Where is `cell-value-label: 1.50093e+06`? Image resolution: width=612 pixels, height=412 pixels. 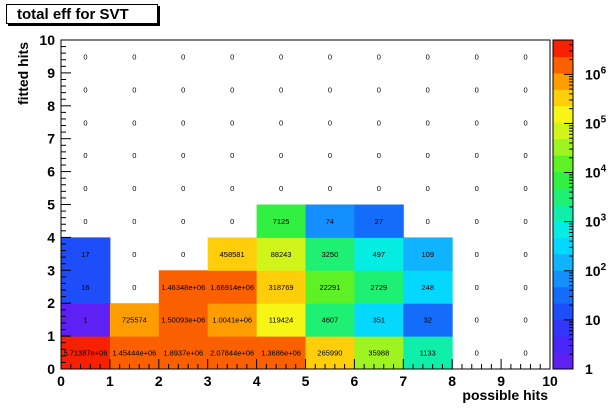 cell-value-label: 1.50093e+06 is located at coordinates (183, 320).